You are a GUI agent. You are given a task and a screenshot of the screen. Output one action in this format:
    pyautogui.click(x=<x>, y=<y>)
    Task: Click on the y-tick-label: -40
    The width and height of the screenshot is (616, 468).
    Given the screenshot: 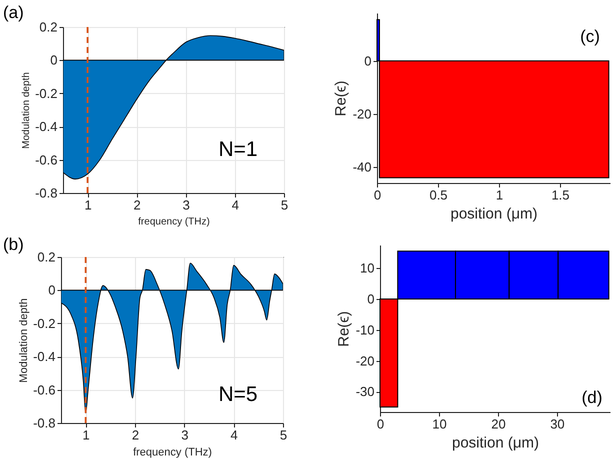 What is the action you would take?
    pyautogui.click(x=362, y=167)
    